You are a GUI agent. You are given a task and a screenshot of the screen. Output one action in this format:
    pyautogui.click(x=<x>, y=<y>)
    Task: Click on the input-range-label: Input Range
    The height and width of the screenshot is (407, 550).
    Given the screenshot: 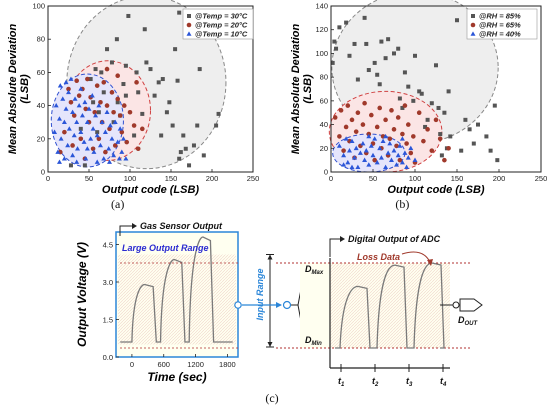 What is the action you would take?
    pyautogui.click(x=260, y=295)
    